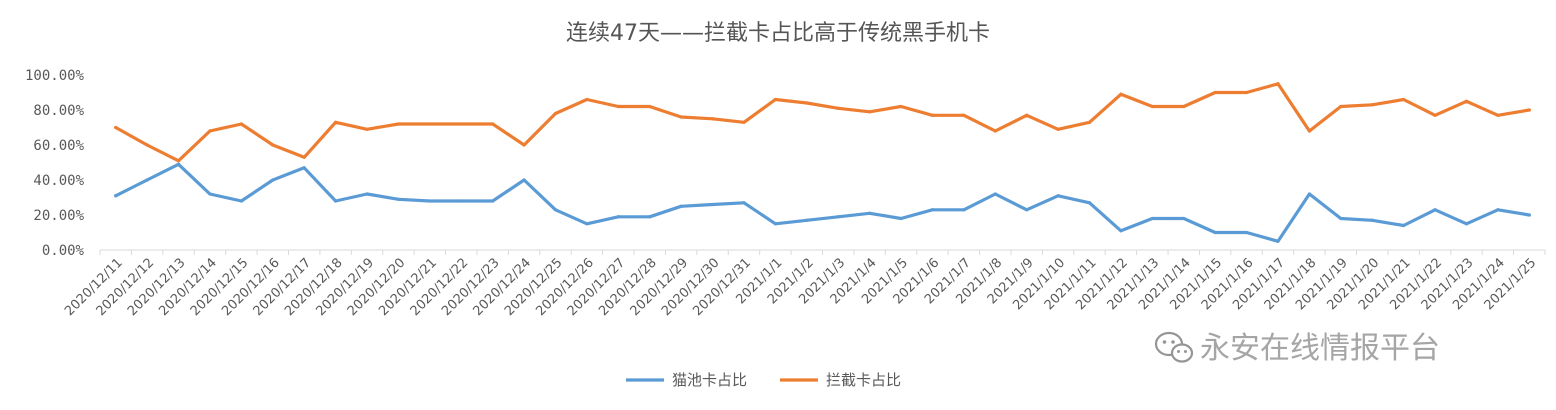 Image resolution: width=1556 pixels, height=410 pixels. What do you see at coordinates (778, 33) in the screenshot?
I see `chart-title: 连续47天——拦截卡占比高于传统黑手机卡` at bounding box center [778, 33].